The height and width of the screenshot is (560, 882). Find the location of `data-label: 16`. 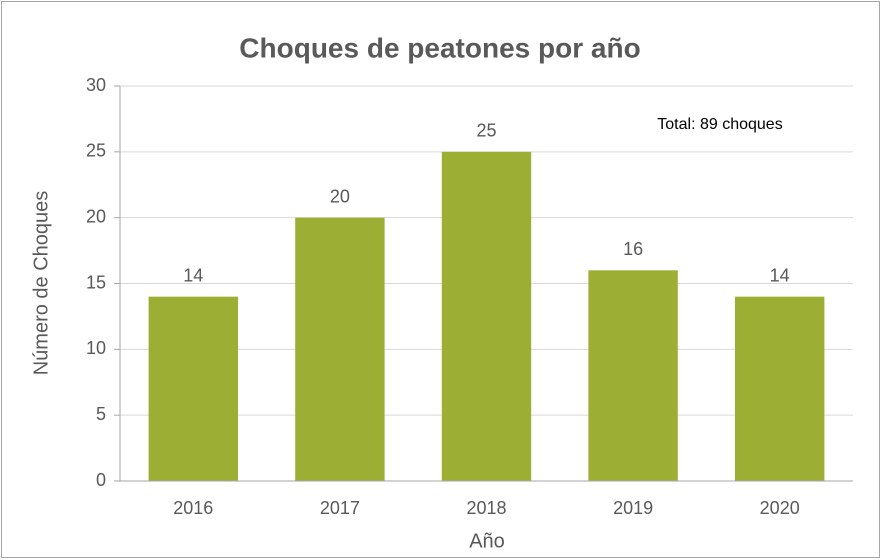

data-label: 16 is located at coordinates (633, 249).